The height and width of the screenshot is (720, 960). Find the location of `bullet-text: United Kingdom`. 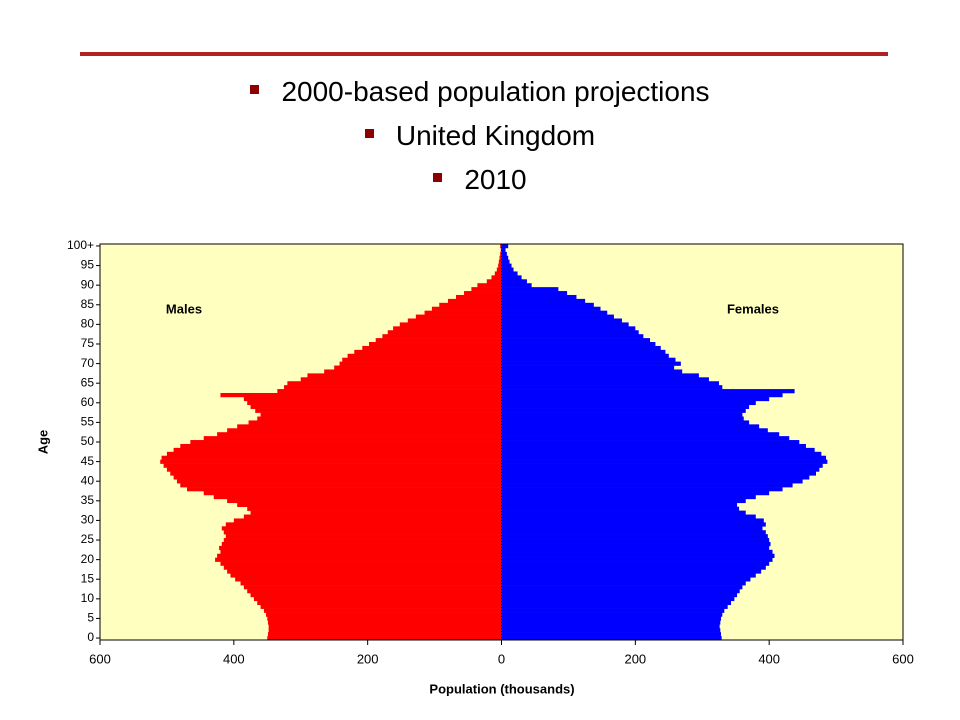

bullet-text: United Kingdom is located at coordinates (495, 135).